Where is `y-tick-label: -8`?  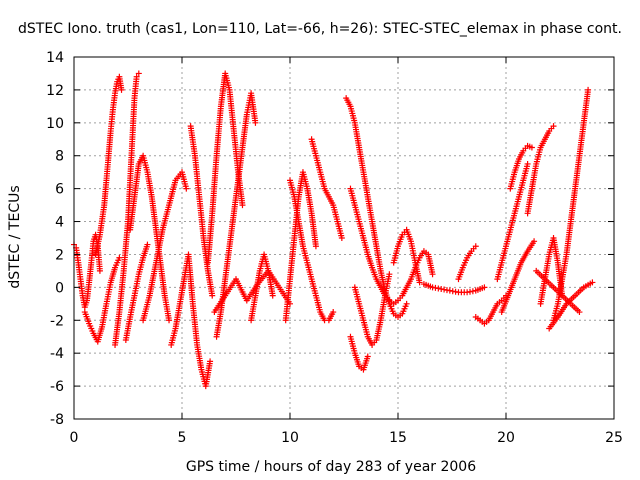 y-tick-label: -8 is located at coordinates (57, 420).